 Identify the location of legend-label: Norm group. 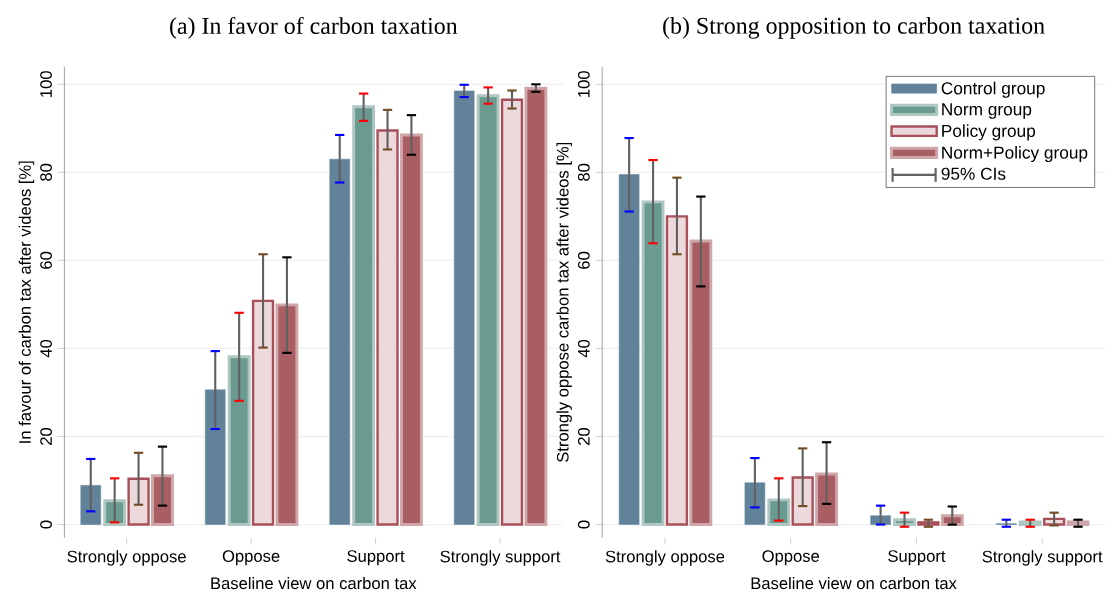
(987, 111).